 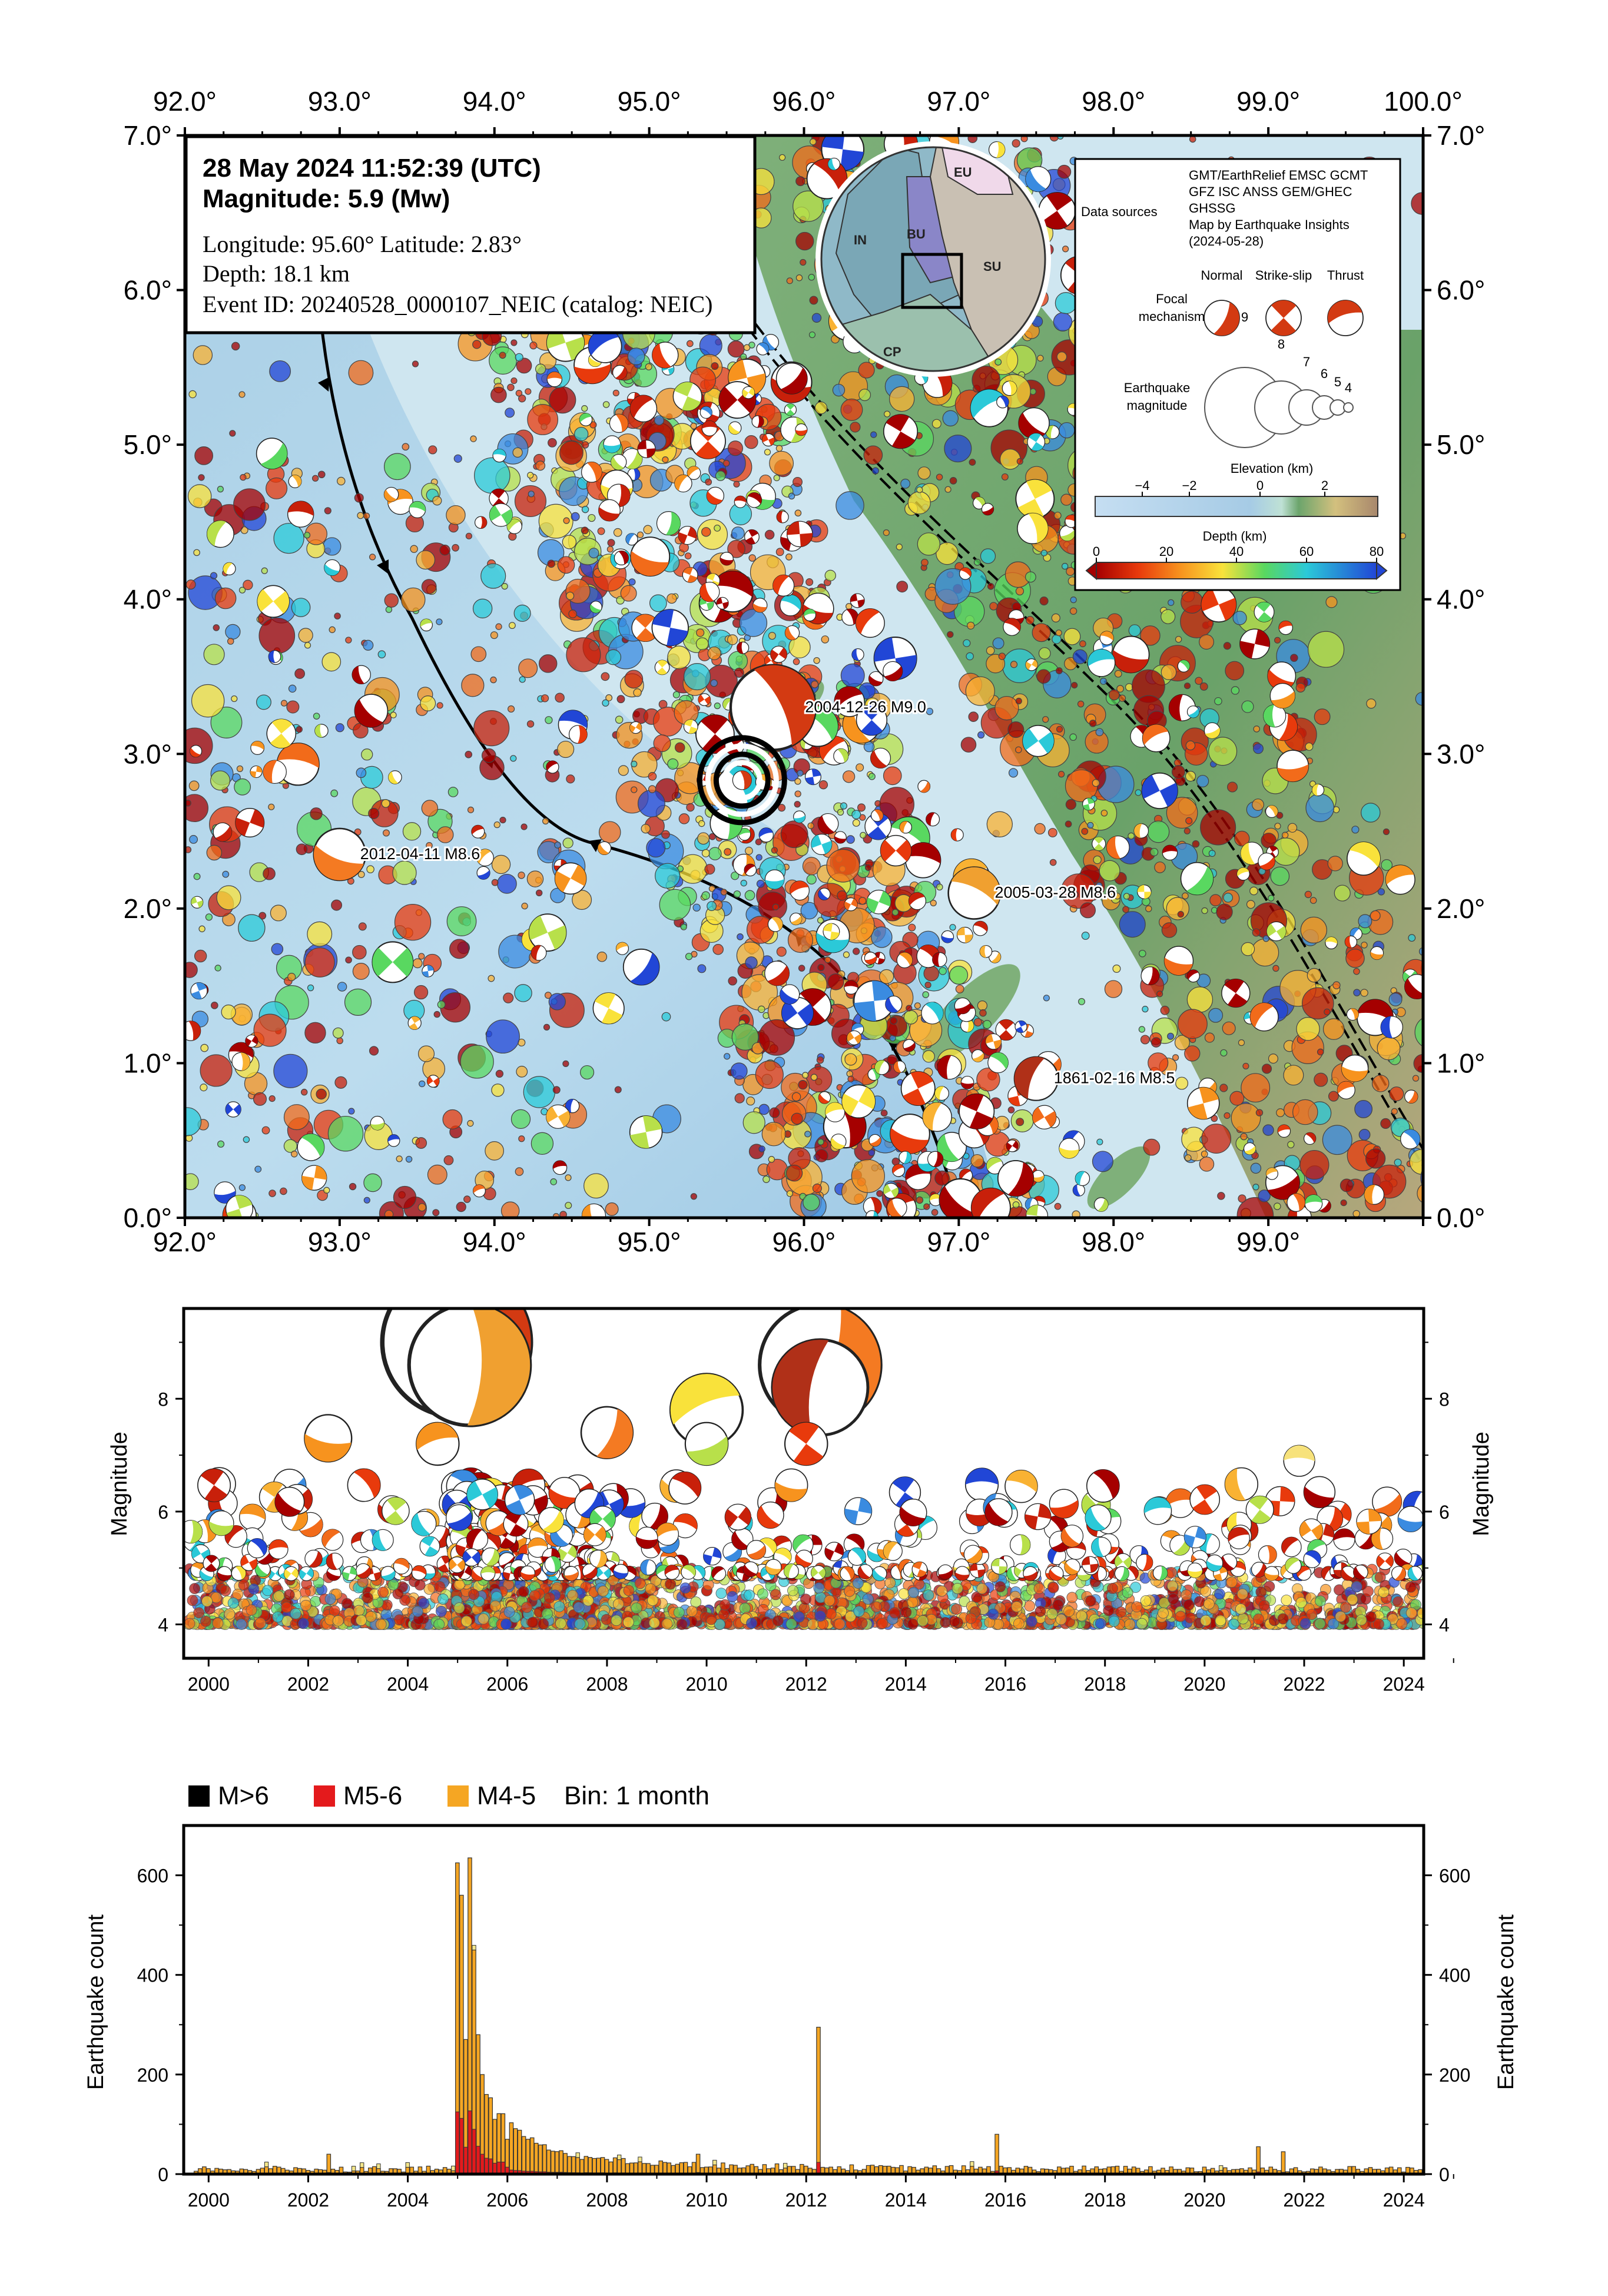 I want to click on histogram-y-tick-right: 600, so click(x=1454, y=1877).